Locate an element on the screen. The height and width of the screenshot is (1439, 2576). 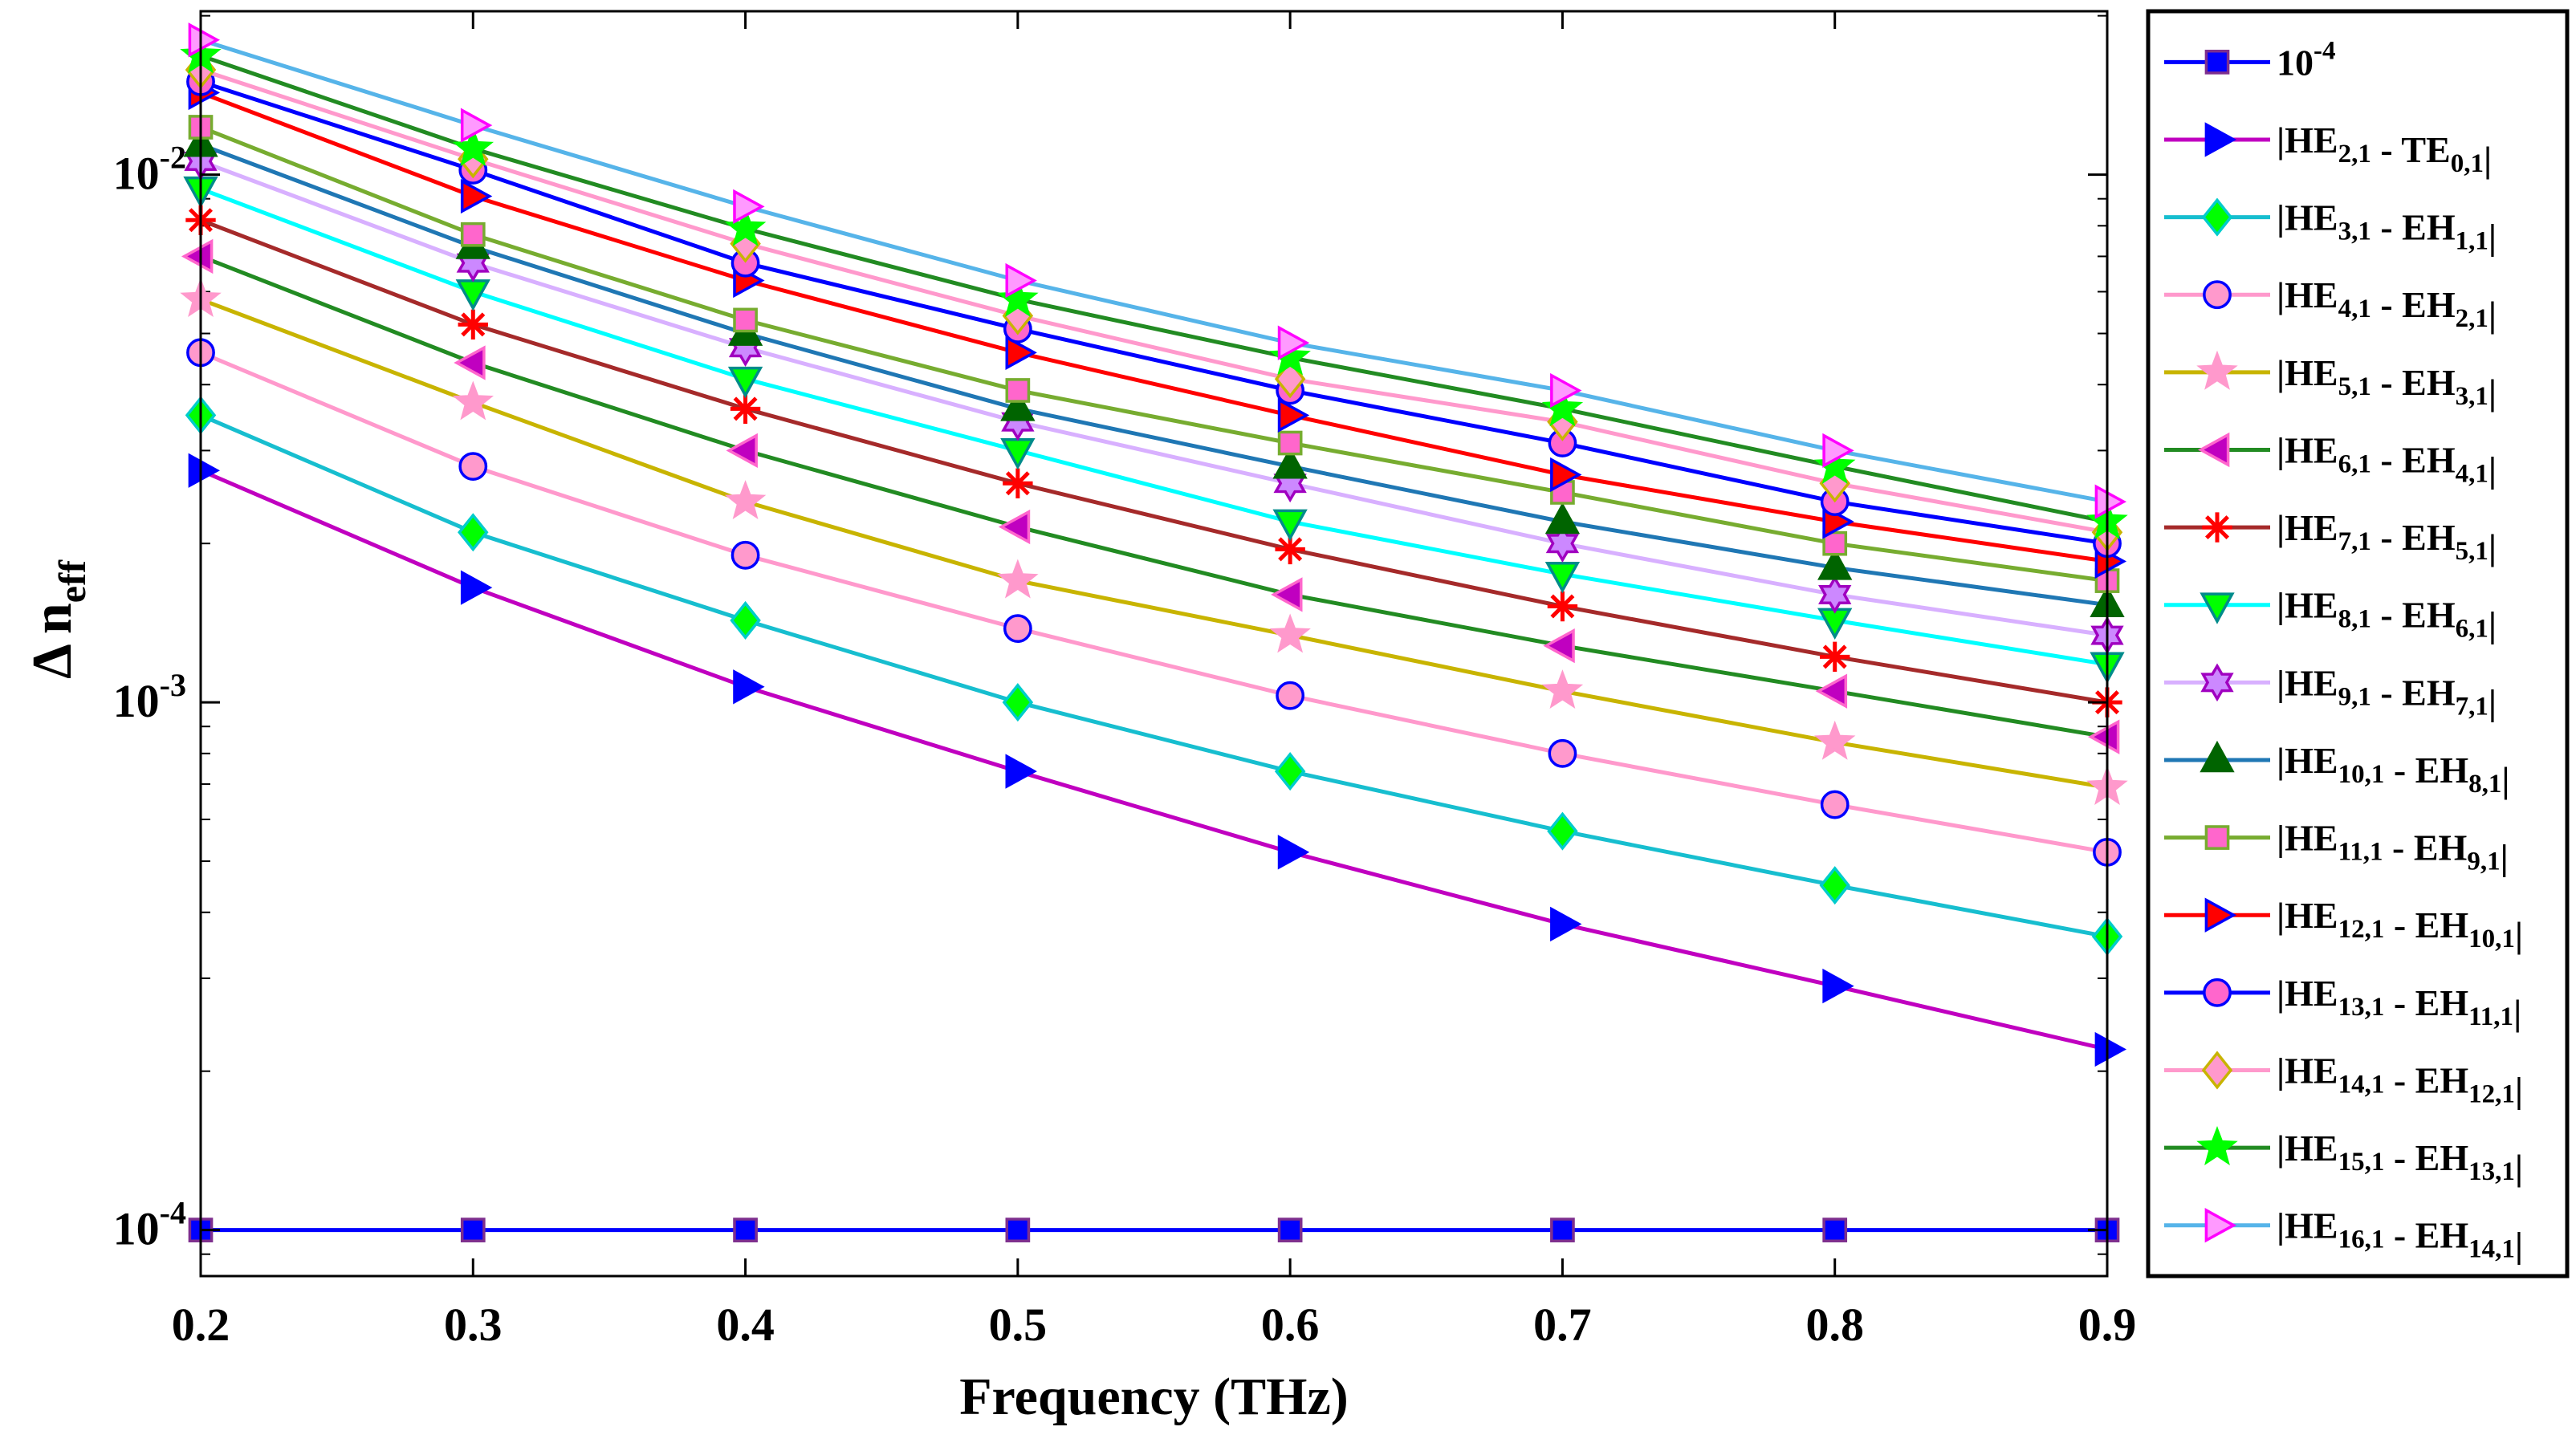
legend-entry: |HE8,1 - EH6,1| is located at coordinates (2330, 615).